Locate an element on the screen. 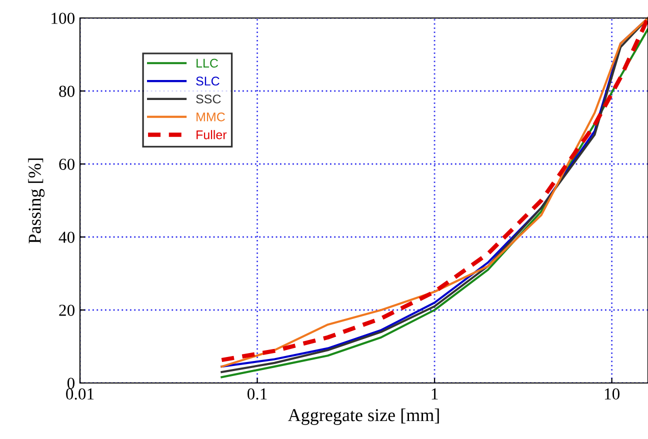 Image resolution: width=648 pixels, height=439 pixels. legend-label: MMC is located at coordinates (210, 117).